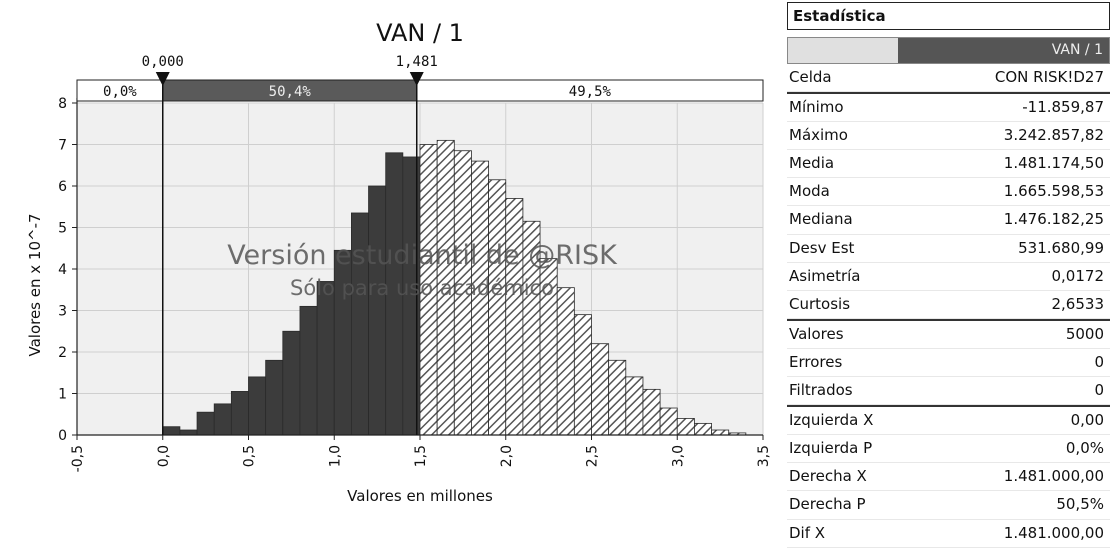  What do you see at coordinates (820, 303) in the screenshot?
I see `stat-label: Curtosis` at bounding box center [820, 303].